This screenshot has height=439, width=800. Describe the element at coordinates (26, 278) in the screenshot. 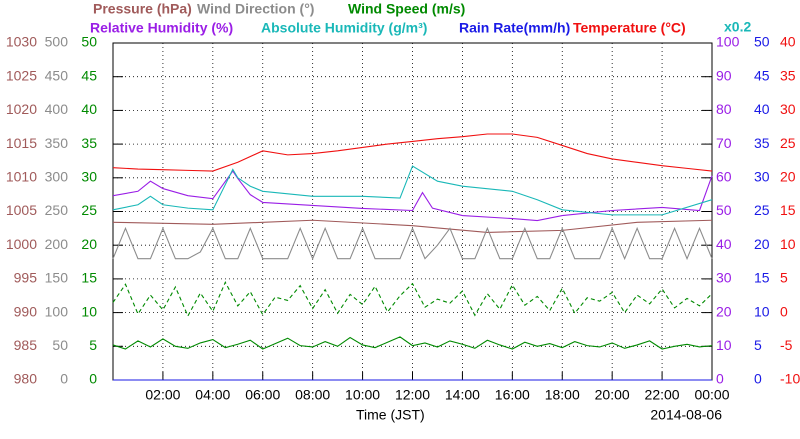

I see `y-tick-label: 995` at that location.